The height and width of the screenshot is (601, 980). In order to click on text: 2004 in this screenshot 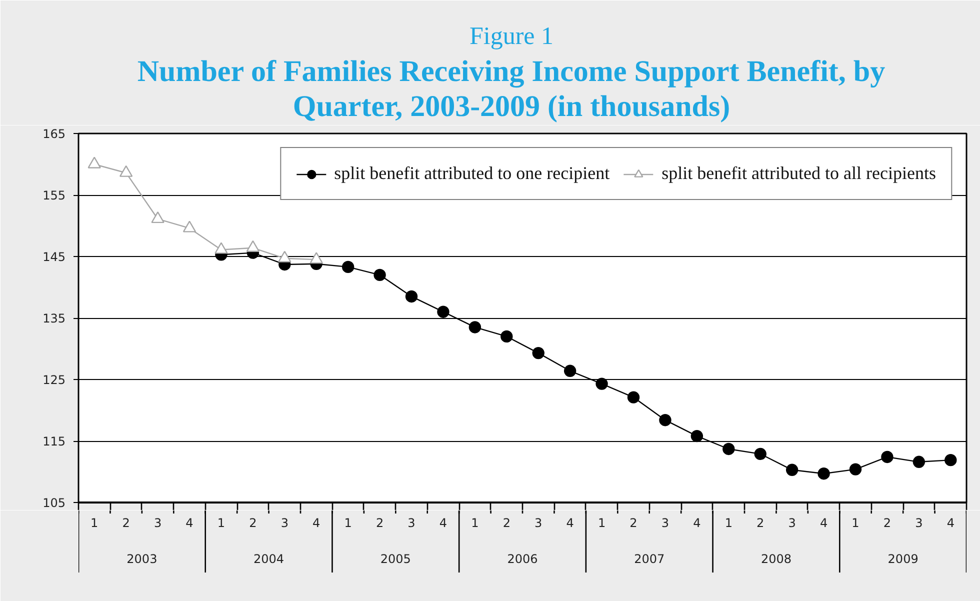, I will do `click(269, 559)`.